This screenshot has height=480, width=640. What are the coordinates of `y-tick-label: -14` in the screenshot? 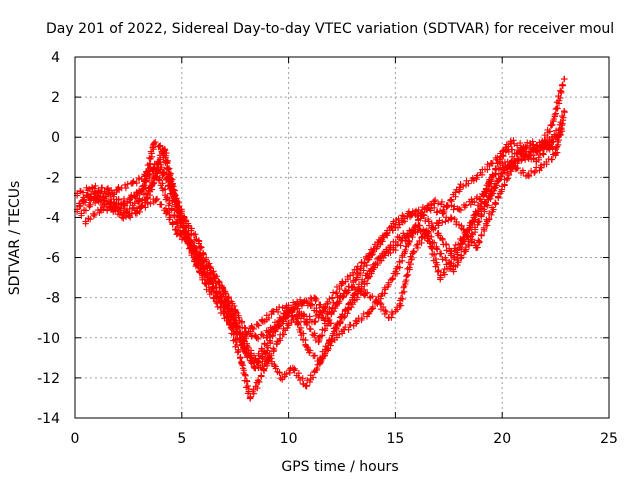 It's located at (48, 419).